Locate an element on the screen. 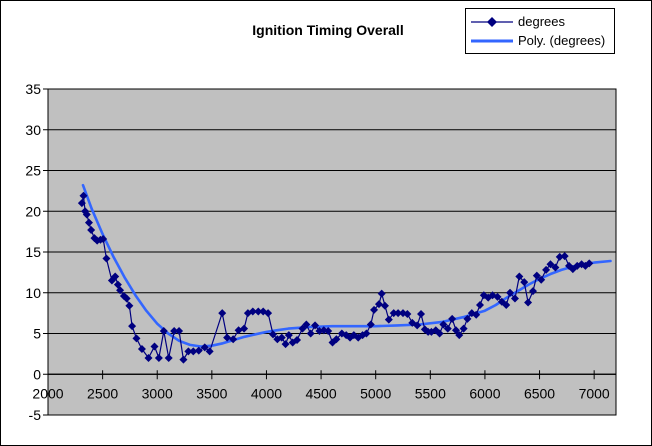 This screenshot has width=652, height=446. x-tick-label: 7000 is located at coordinates (594, 393).